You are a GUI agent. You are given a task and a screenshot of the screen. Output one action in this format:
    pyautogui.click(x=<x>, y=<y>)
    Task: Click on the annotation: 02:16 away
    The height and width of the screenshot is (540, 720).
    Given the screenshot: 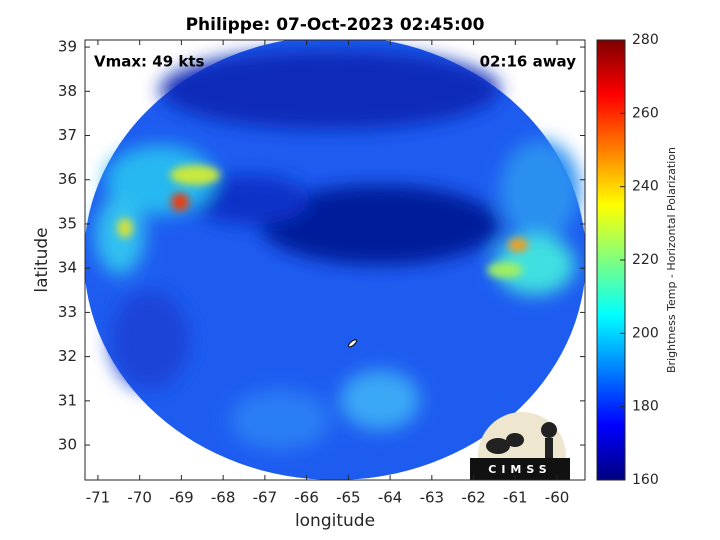 What is the action you would take?
    pyautogui.click(x=528, y=62)
    